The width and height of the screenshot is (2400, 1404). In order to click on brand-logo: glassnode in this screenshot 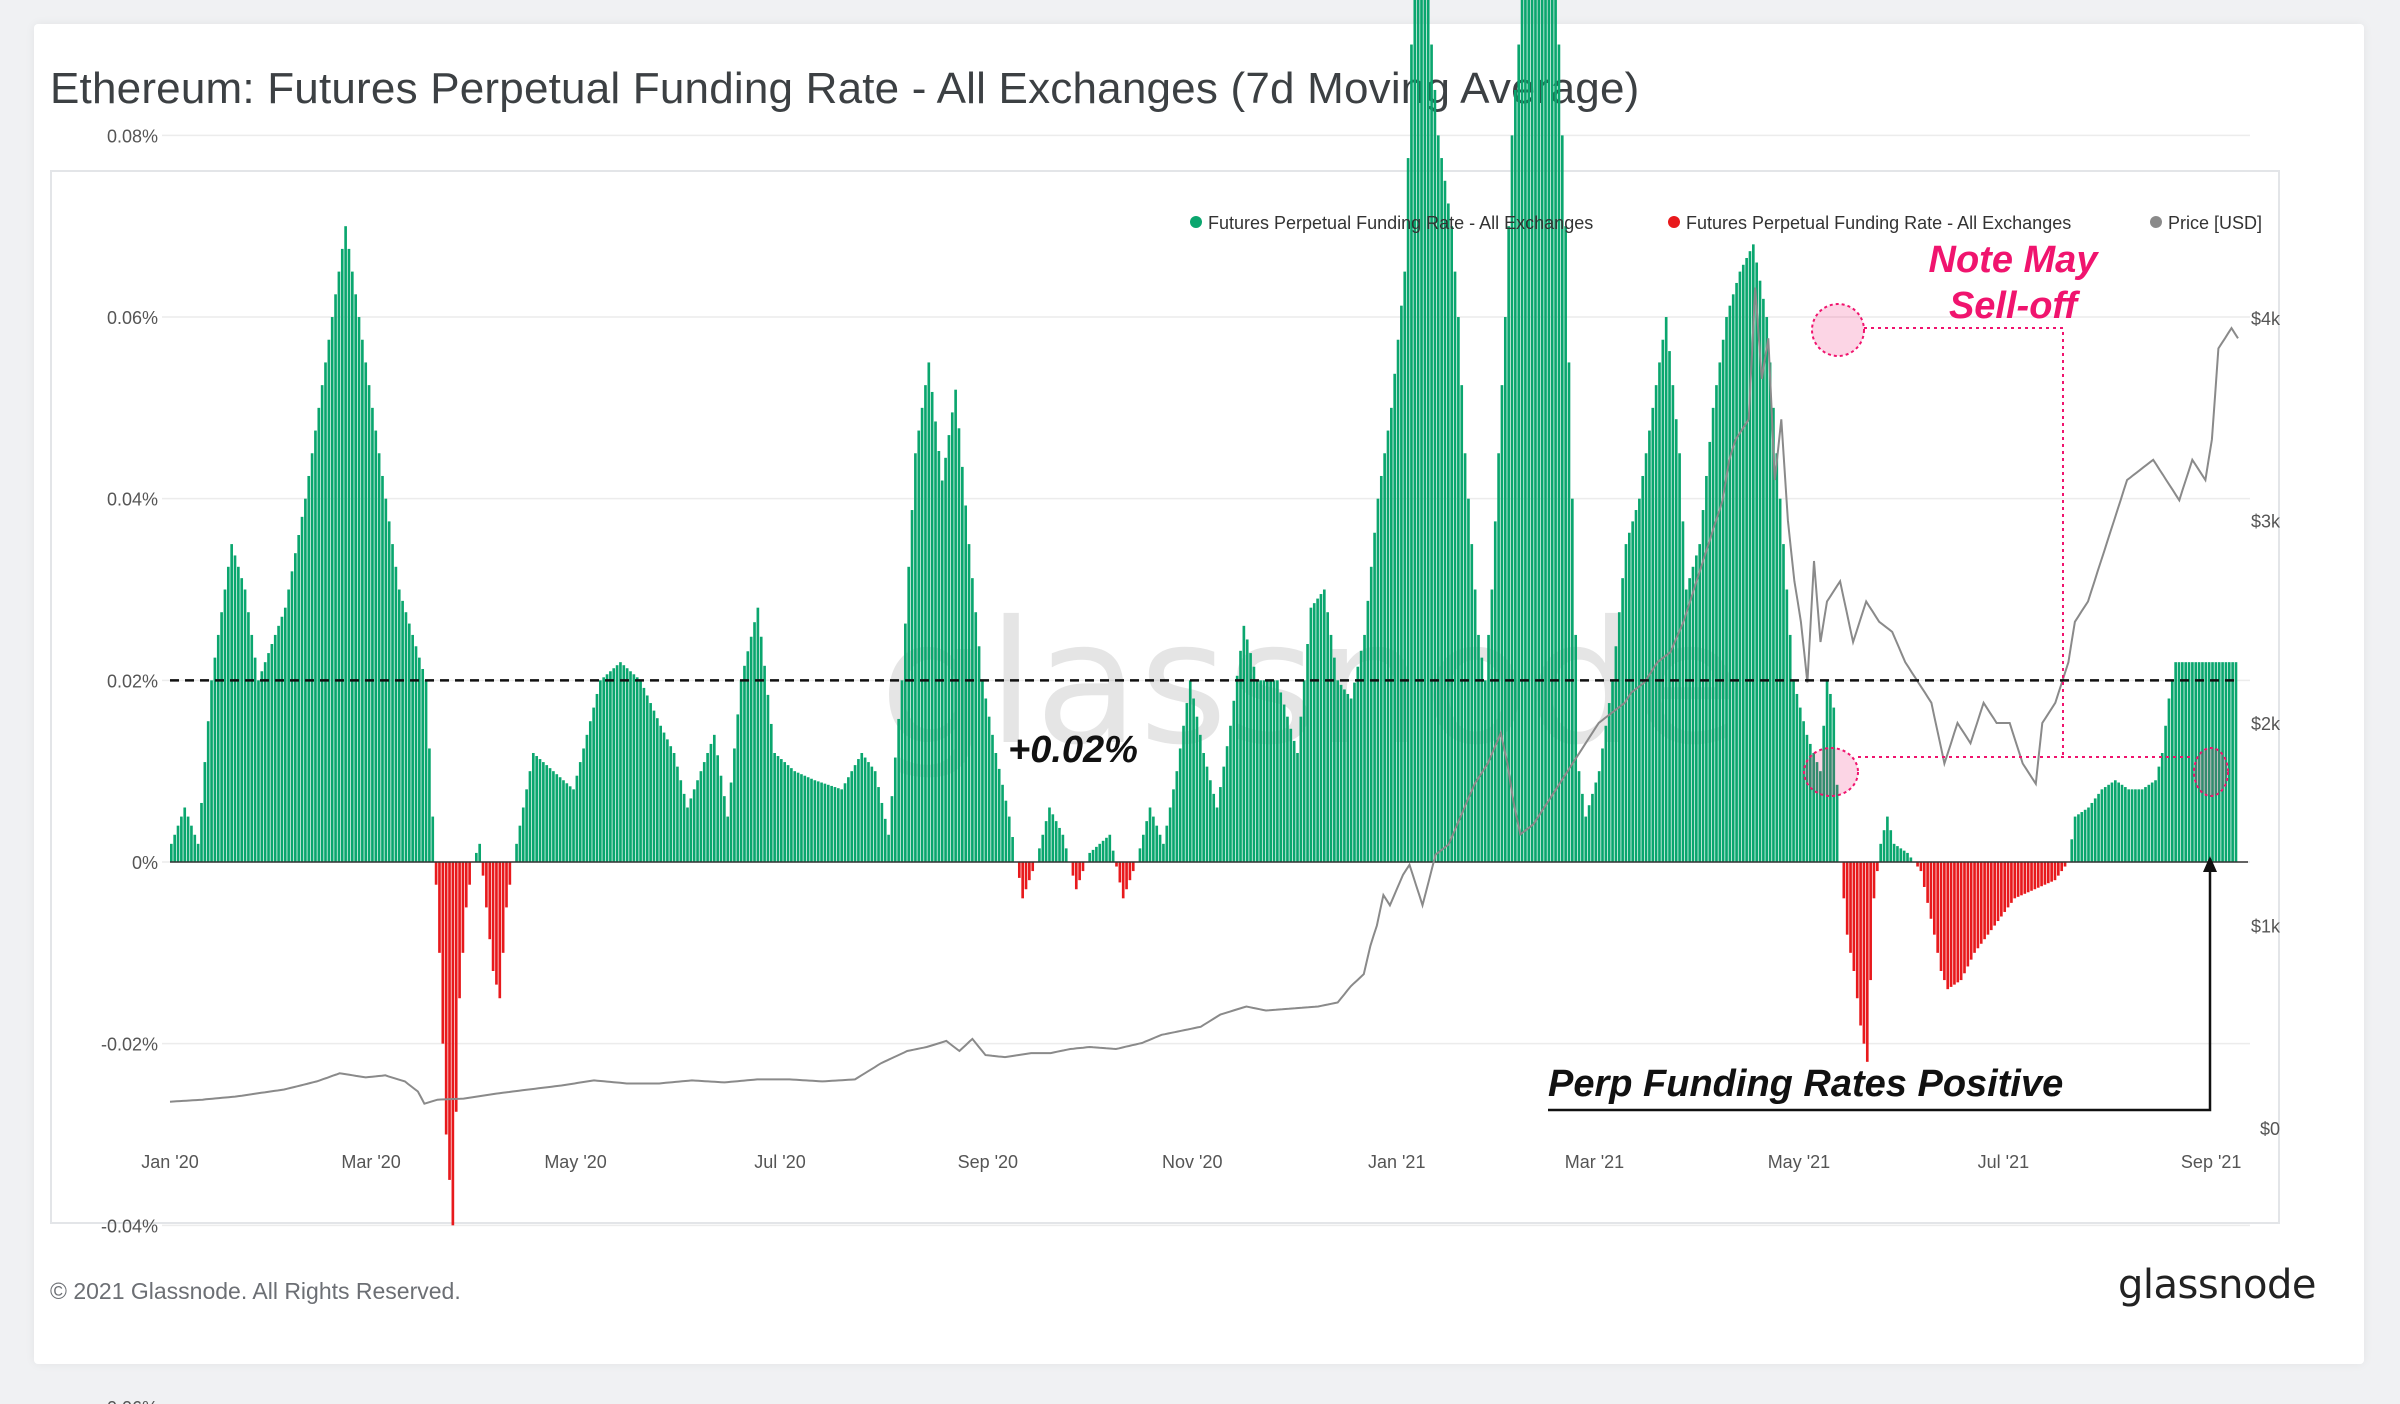, I will do `click(2217, 1285)`.